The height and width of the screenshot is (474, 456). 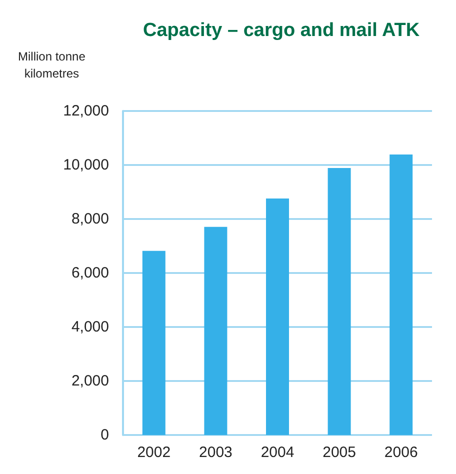 I want to click on chart-title: Capacity – cargo and mail ATK, so click(x=281, y=30).